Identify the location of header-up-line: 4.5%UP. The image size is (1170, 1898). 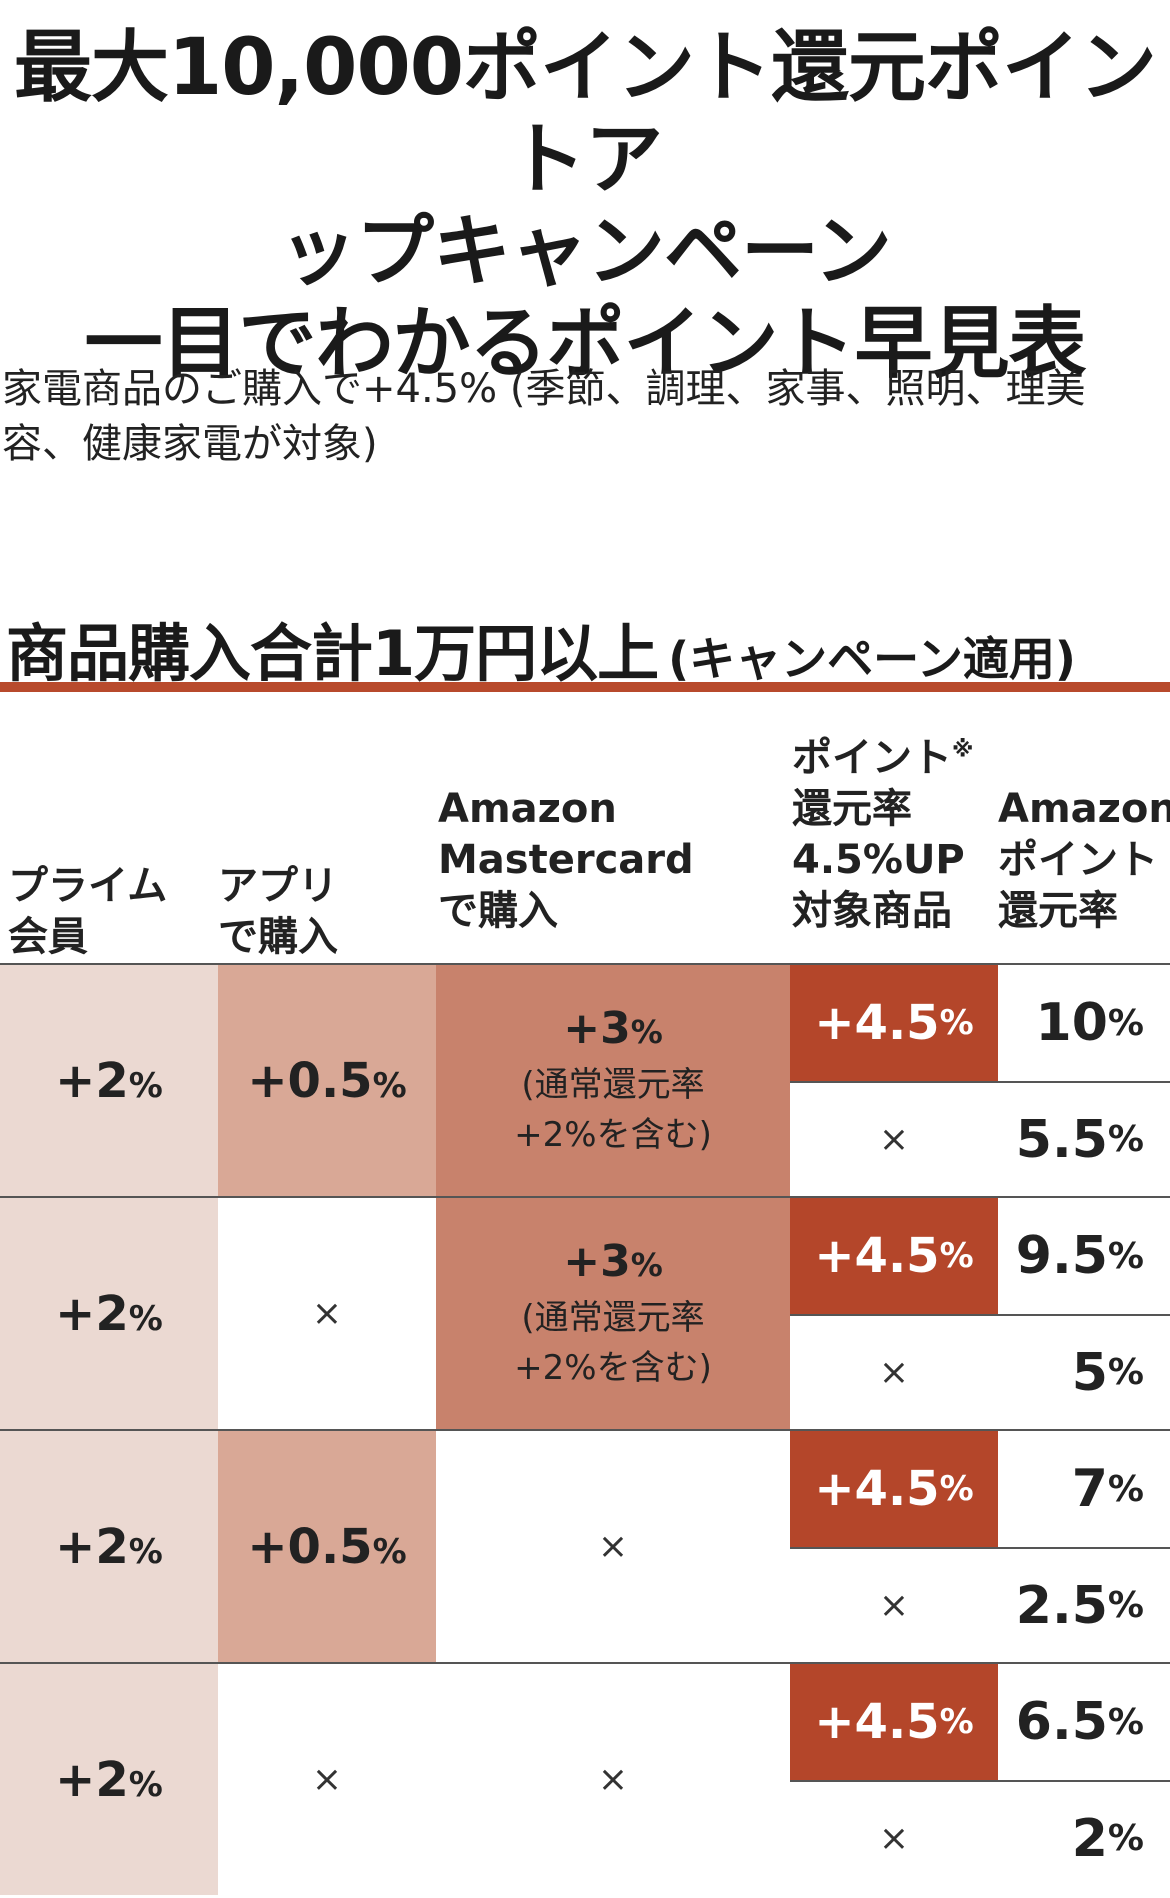
(878, 860).